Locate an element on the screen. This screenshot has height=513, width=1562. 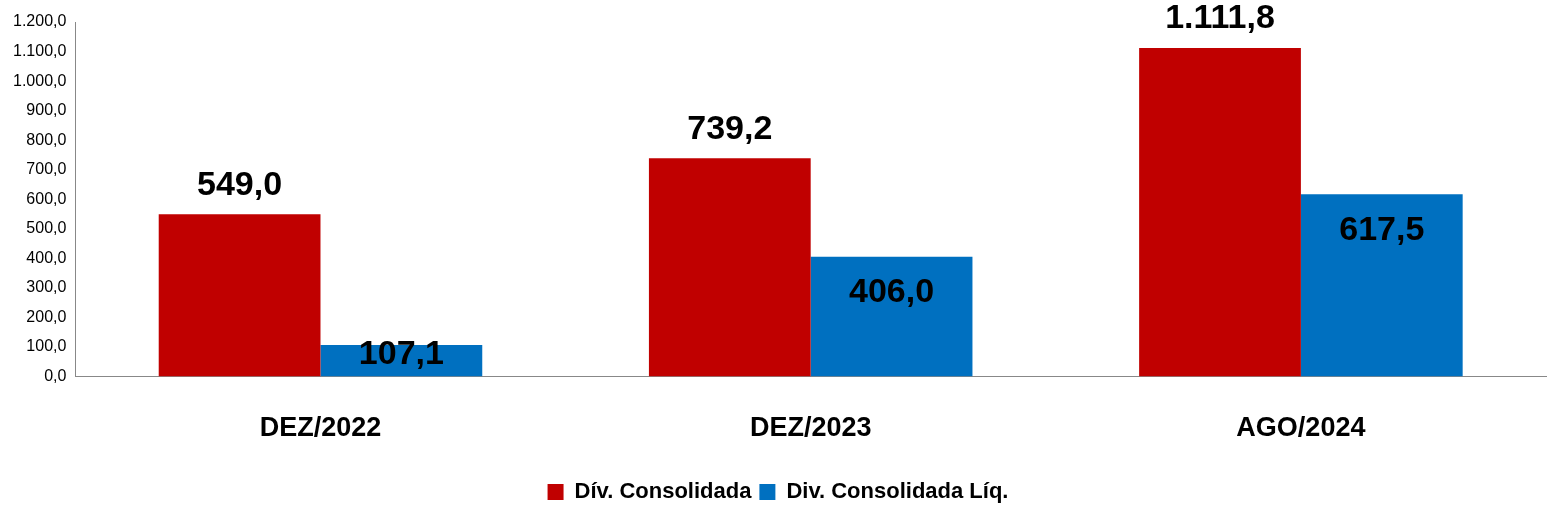
x-tick-label: AGO/2024 is located at coordinates (1301, 427).